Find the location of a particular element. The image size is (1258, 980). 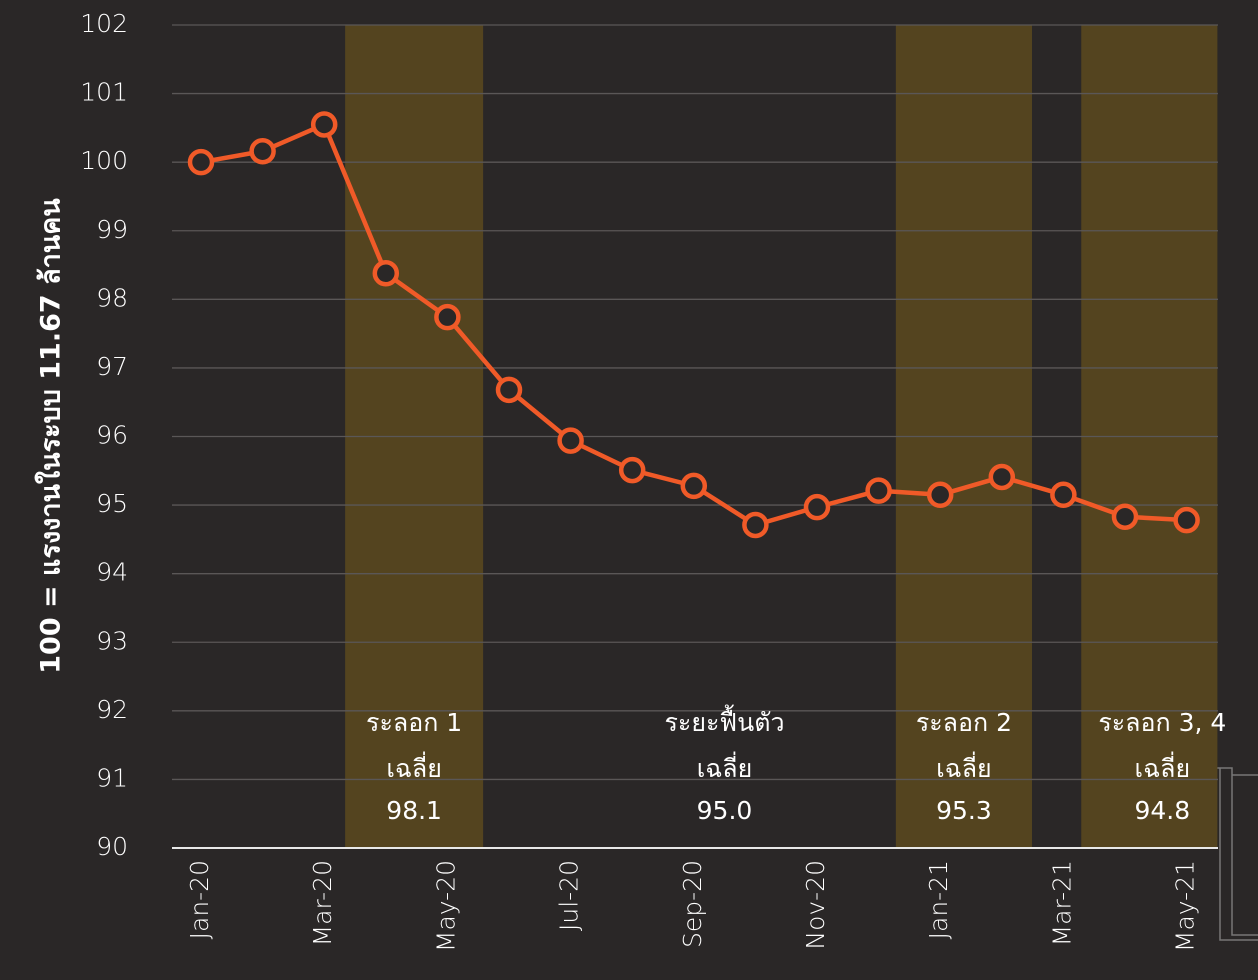

annotation-name: ระลอก 2 is located at coordinates (964, 722).